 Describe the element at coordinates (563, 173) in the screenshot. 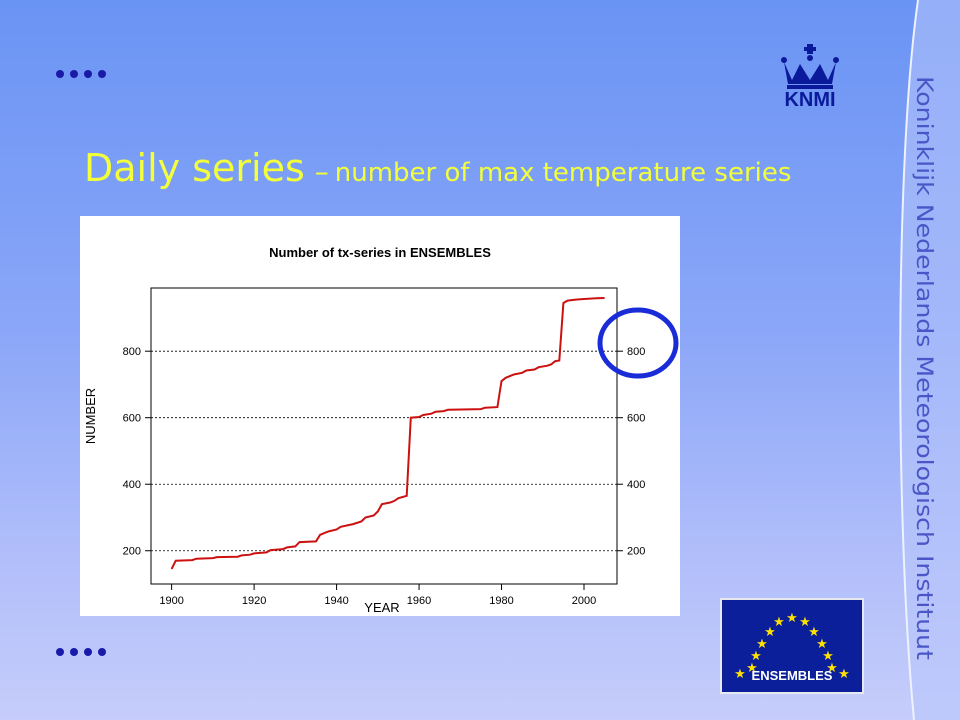

I see `slide-title-sub: number of max temperature series` at that location.